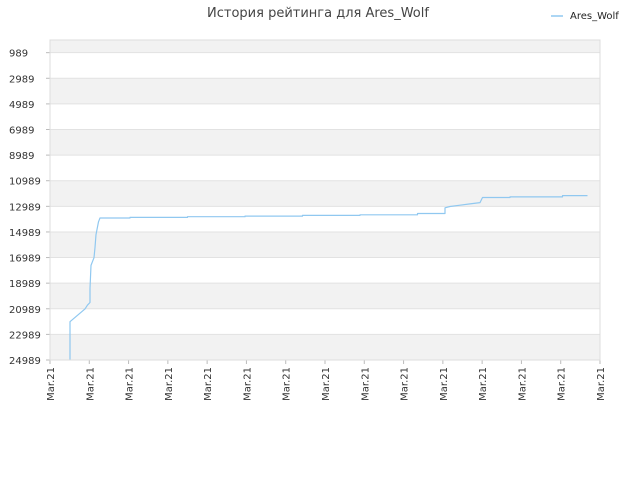 The width and height of the screenshot is (640, 480). Describe the element at coordinates (25, 182) in the screenshot. I see `y-tick-label: 10989` at that location.